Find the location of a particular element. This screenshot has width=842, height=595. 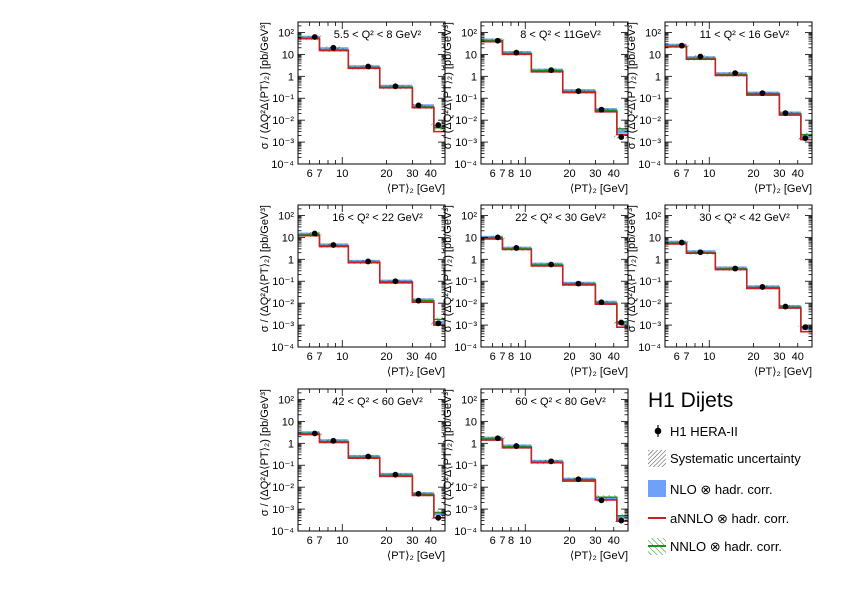

legend-entry-syst: Systematic uncertainty is located at coordinates (724, 458).